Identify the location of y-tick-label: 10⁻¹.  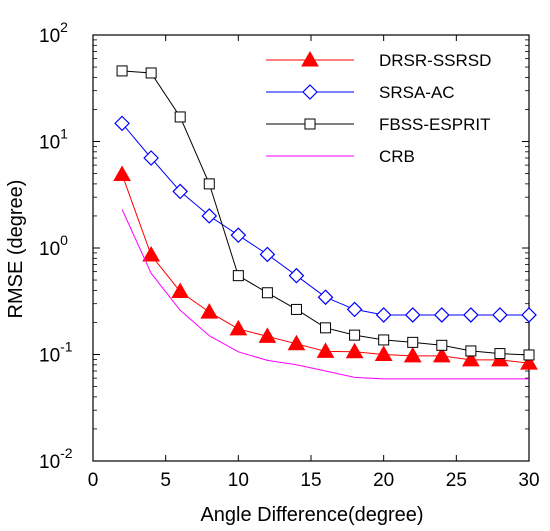
(56, 353).